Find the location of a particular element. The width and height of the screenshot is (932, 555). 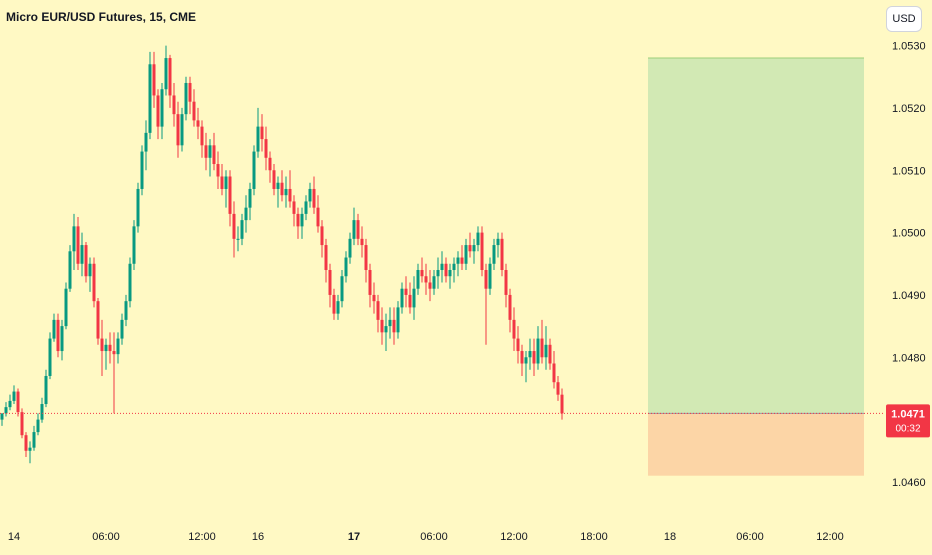

x-tick-label: 12:00 is located at coordinates (202, 537).